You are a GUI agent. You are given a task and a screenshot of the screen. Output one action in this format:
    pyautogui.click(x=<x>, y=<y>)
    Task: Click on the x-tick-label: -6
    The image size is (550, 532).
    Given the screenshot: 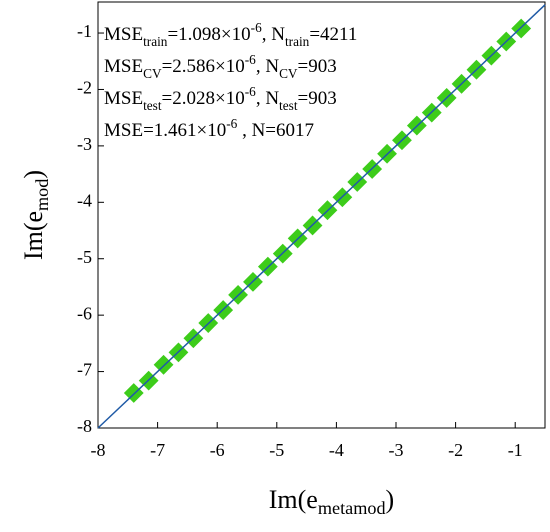 What is the action you would take?
    pyautogui.click(x=217, y=450)
    